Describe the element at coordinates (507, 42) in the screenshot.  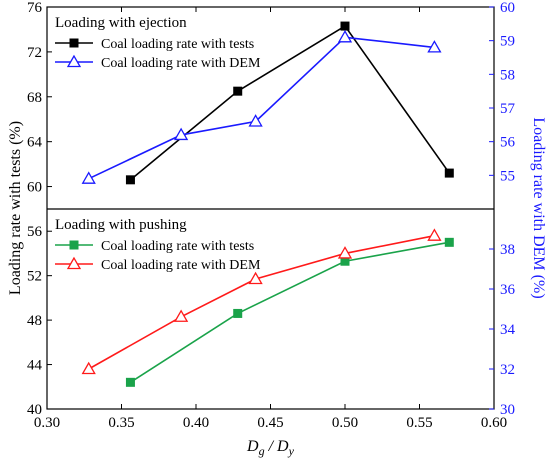
I see `y-right-tick-label: 59` at that location.